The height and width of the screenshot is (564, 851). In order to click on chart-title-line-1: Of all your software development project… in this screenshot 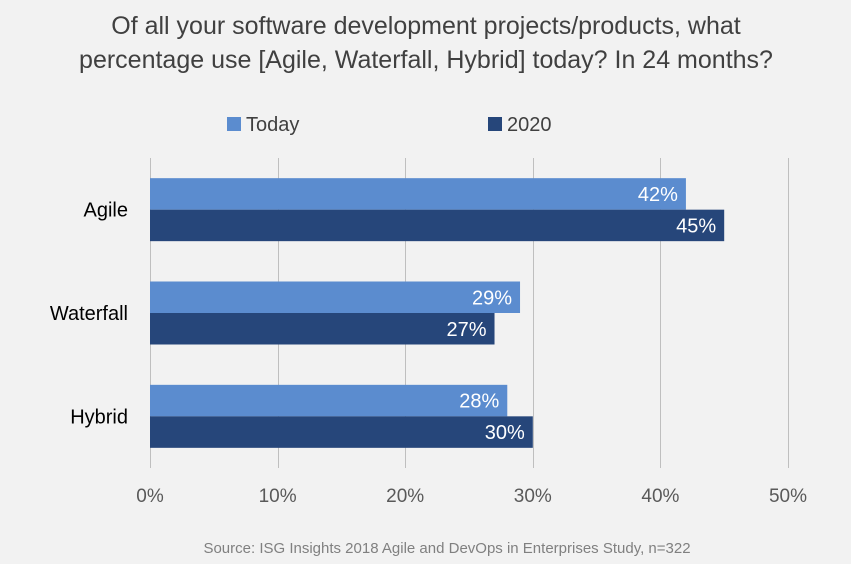, I will do `click(426, 26)`.